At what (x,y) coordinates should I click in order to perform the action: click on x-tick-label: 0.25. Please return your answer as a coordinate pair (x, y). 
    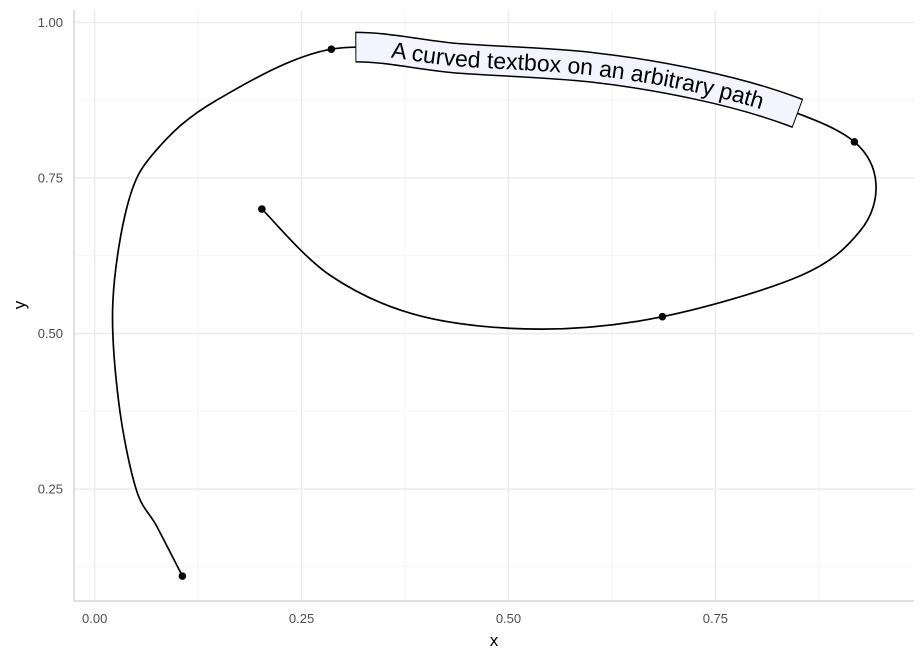
    Looking at the image, I should click on (301, 618).